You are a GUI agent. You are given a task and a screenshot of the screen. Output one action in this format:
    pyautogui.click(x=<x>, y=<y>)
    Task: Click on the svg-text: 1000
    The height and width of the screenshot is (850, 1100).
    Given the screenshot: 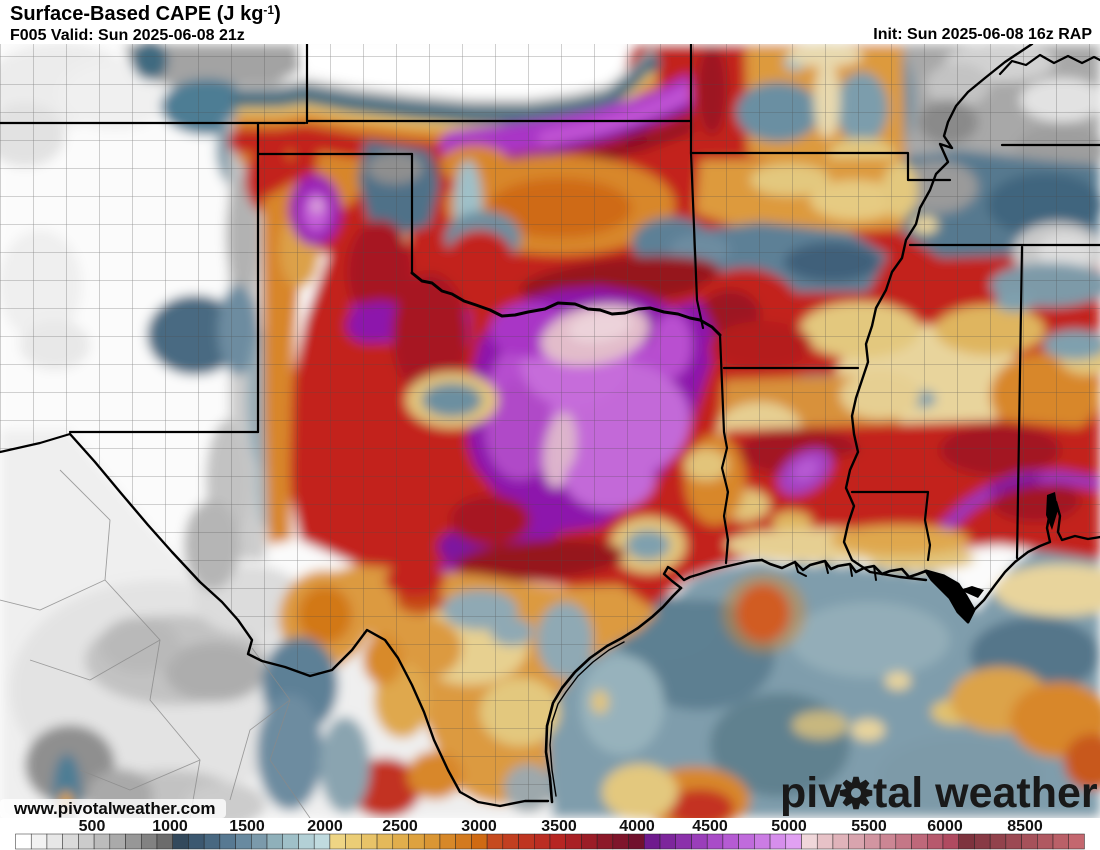 What is the action you would take?
    pyautogui.click(x=170, y=826)
    